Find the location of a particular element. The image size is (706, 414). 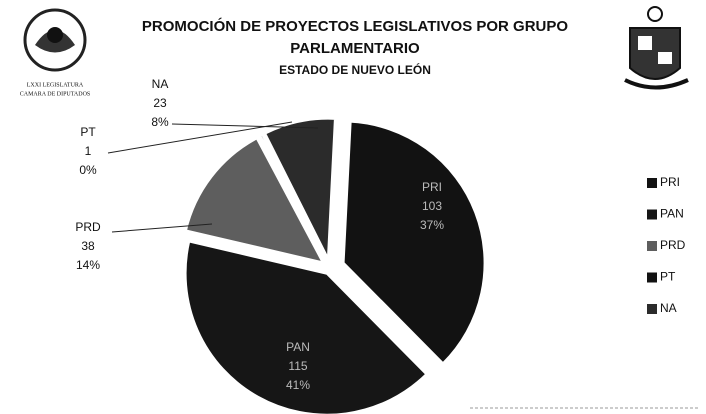

right-logo is located at coordinates (656, 48).